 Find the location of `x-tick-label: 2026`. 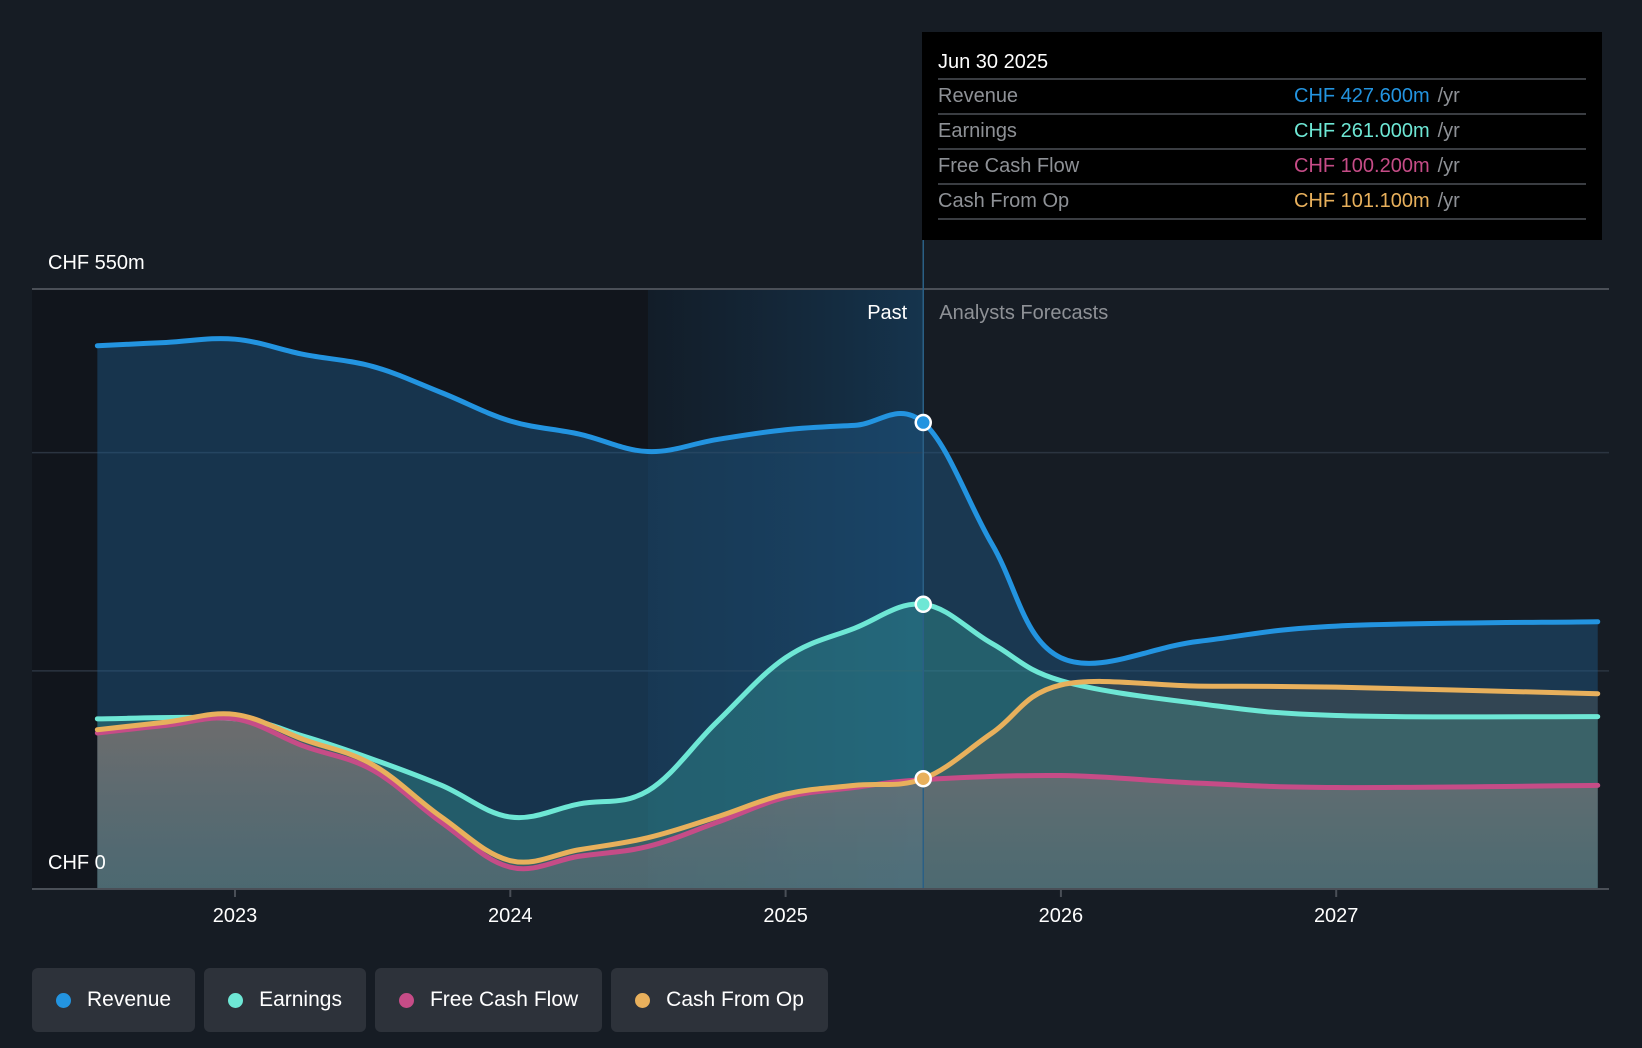

x-tick-label: 2026 is located at coordinates (1061, 916).